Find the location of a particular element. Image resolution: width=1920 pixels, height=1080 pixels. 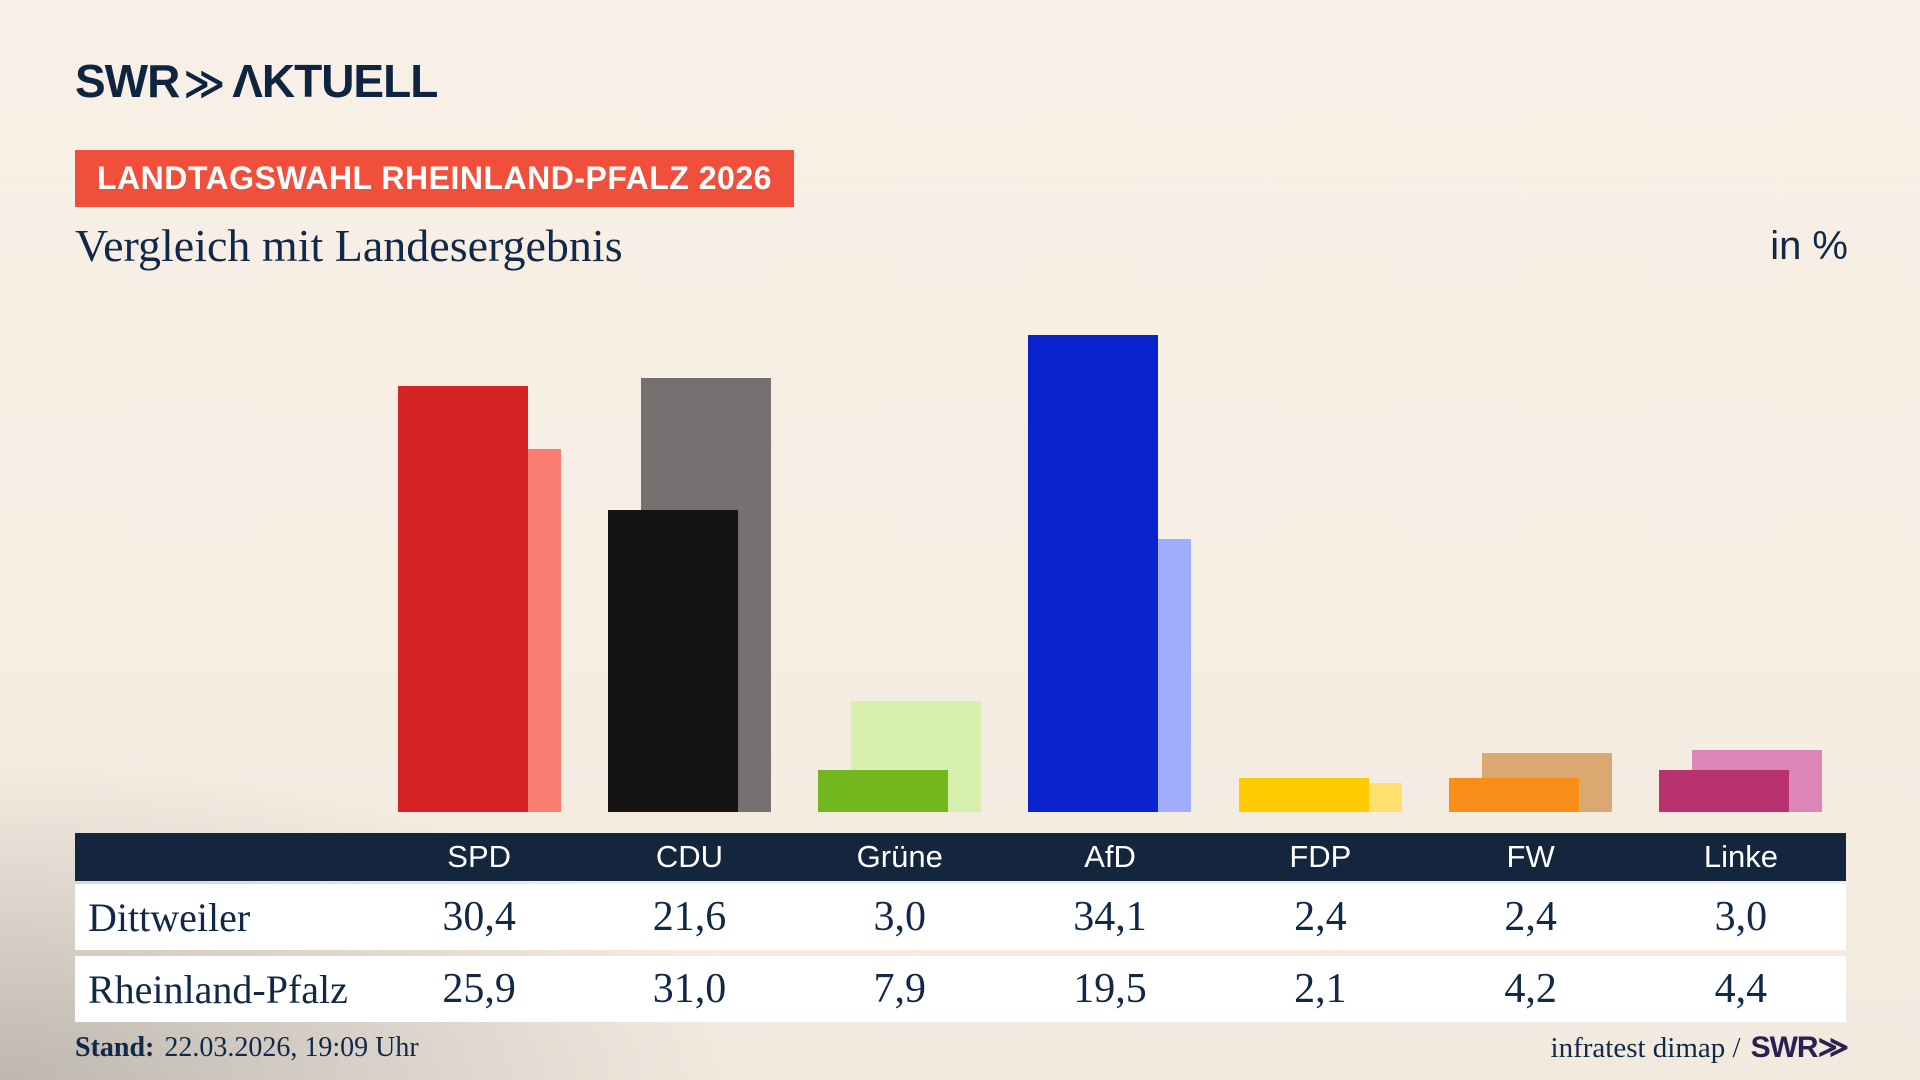

source-credit: infratest dimap / SWR≫ is located at coordinates (1699, 1047).